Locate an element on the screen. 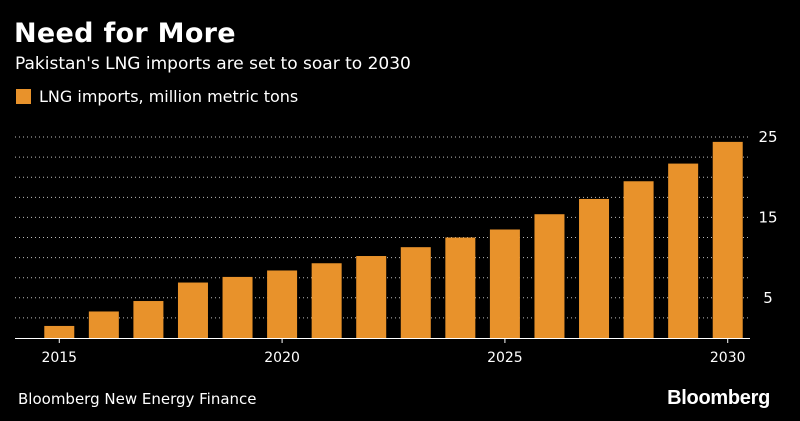 Image resolution: width=800 pixels, height=421 pixels. bar-2022 is located at coordinates (371, 297).